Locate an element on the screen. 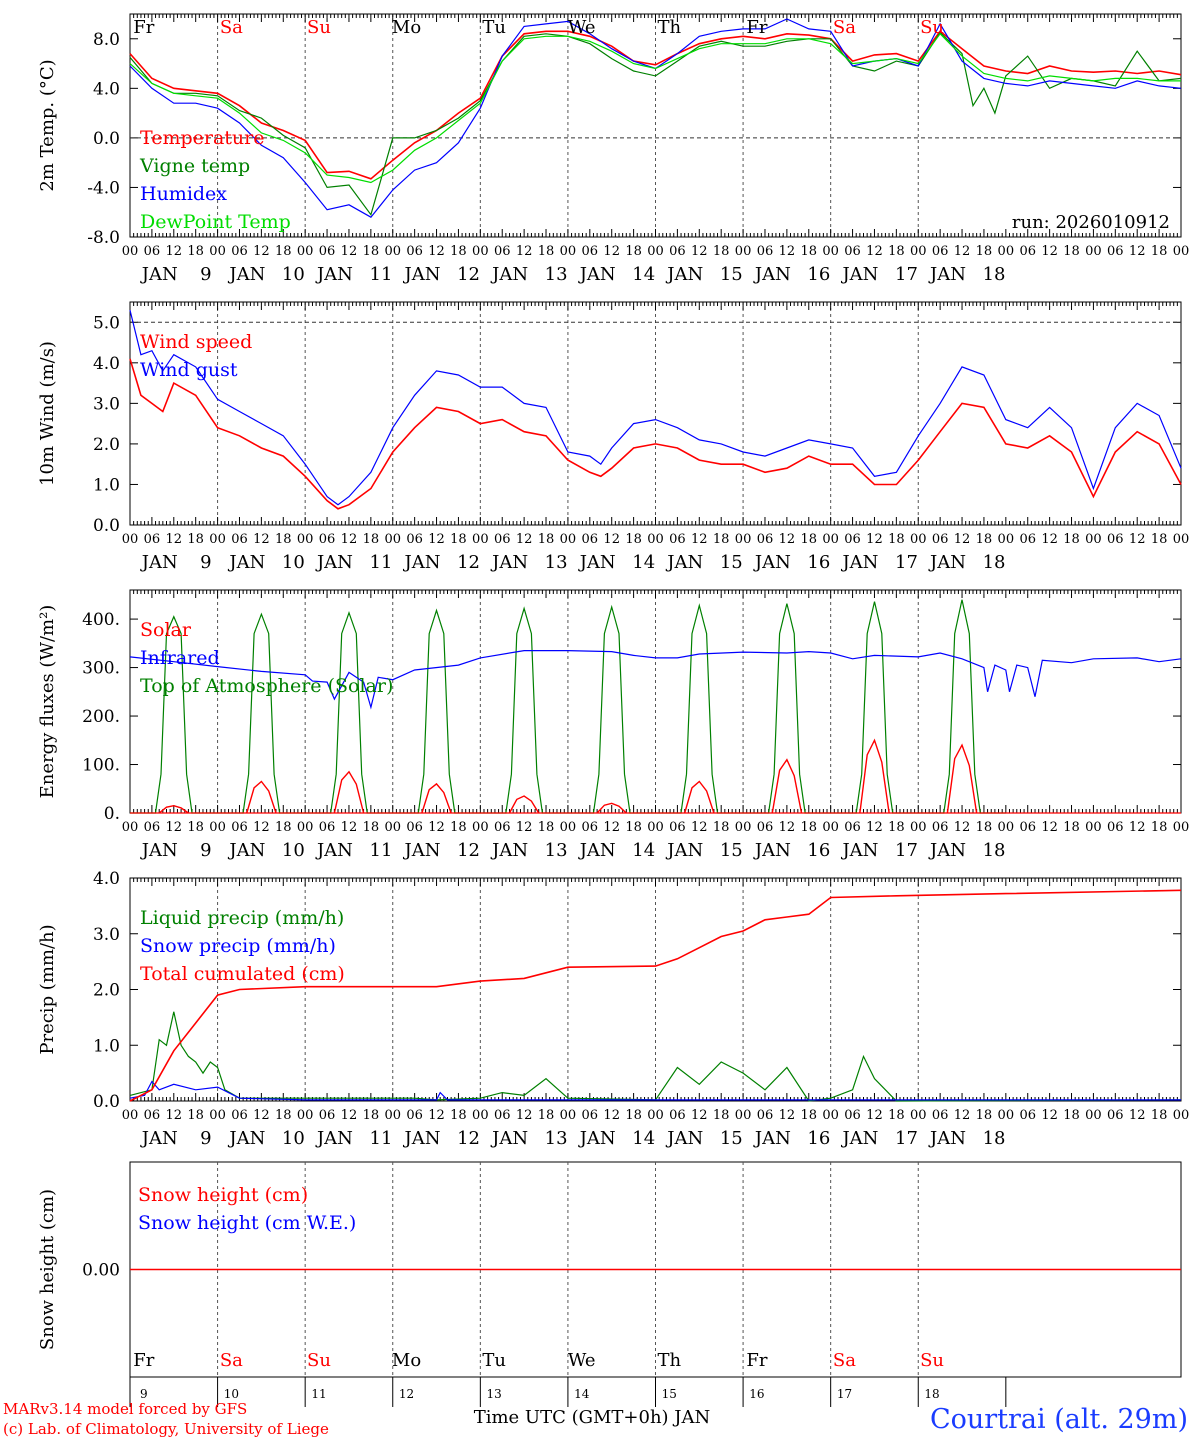 The image size is (1194, 1440). panel-frame is located at coordinates (655, 701).